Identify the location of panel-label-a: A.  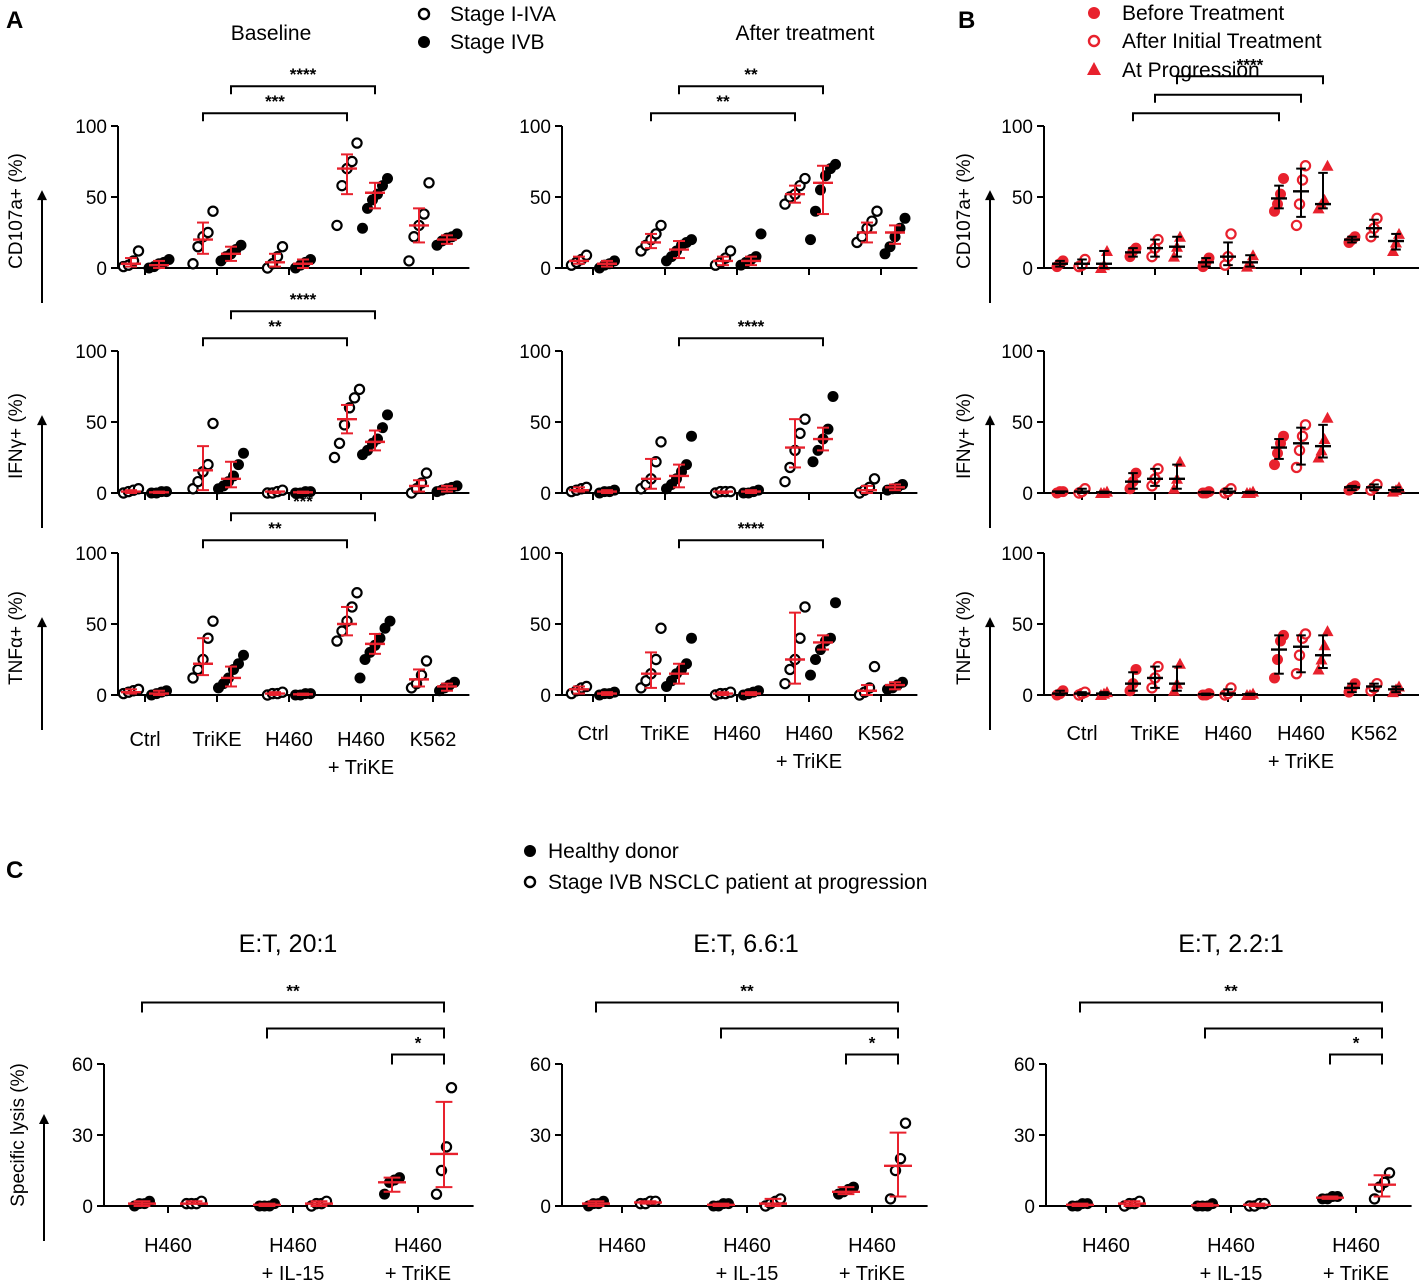
(14, 20).